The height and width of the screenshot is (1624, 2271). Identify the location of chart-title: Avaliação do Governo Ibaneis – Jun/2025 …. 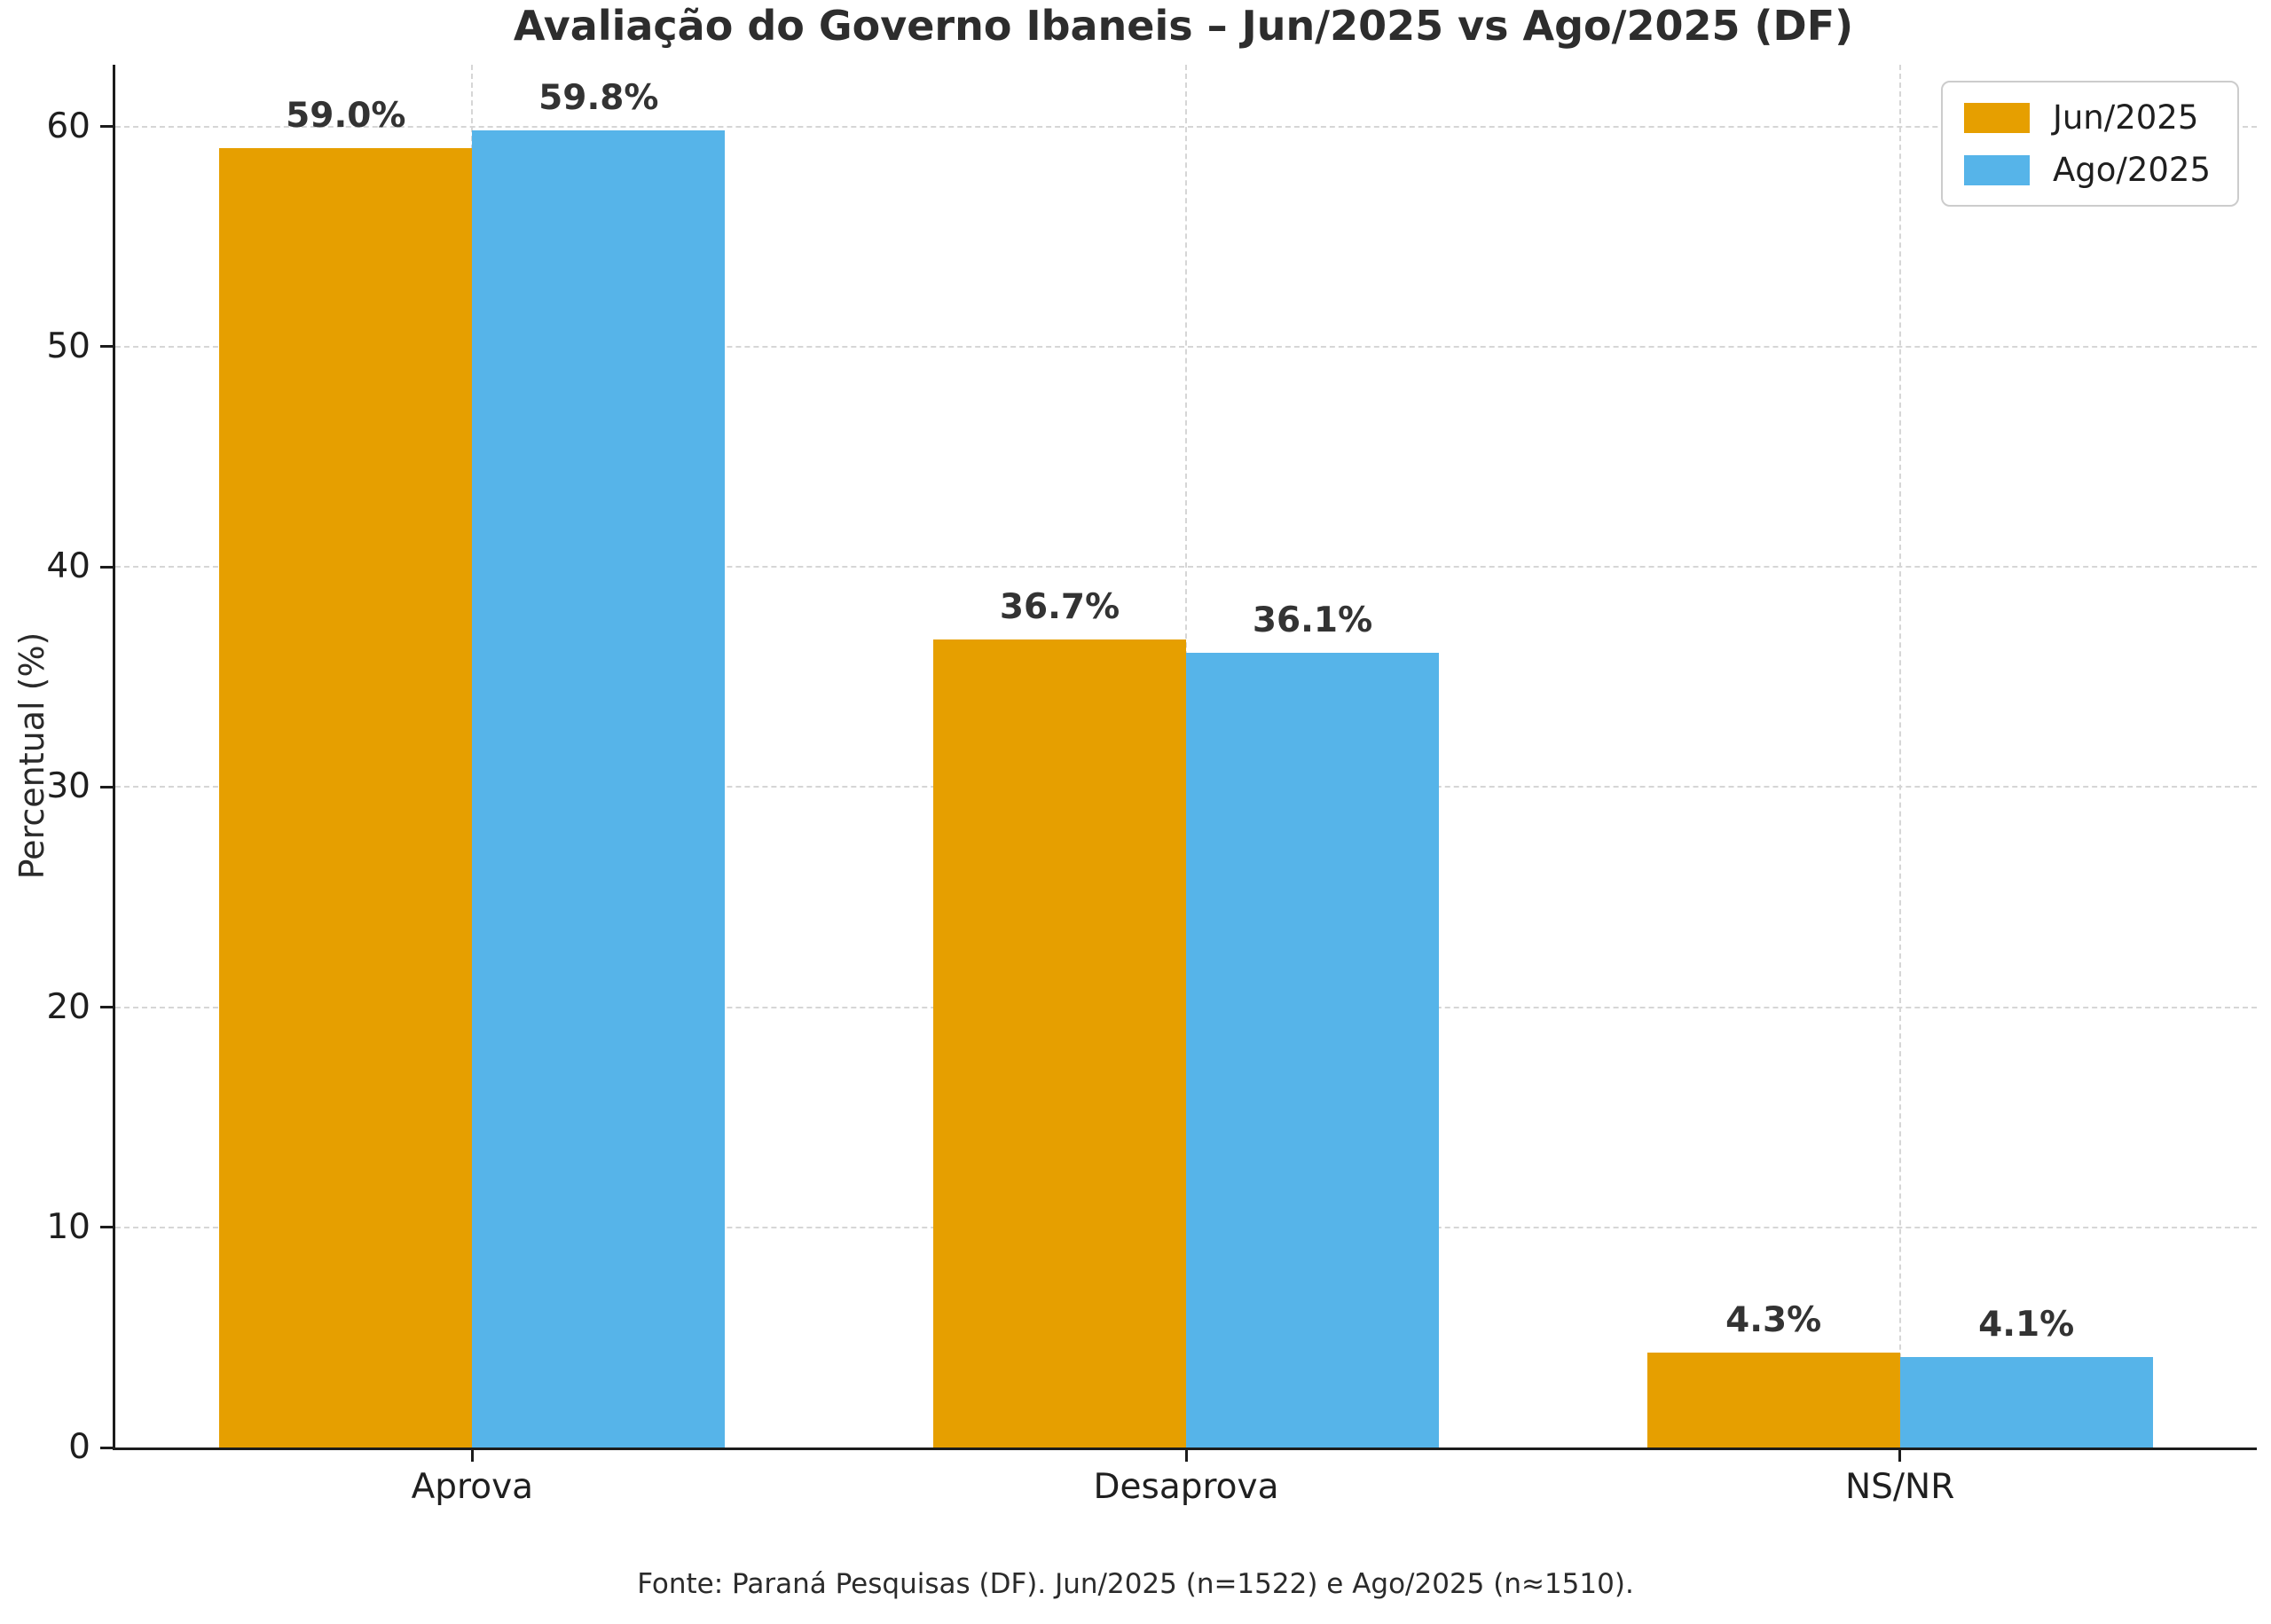
(1183, 26).